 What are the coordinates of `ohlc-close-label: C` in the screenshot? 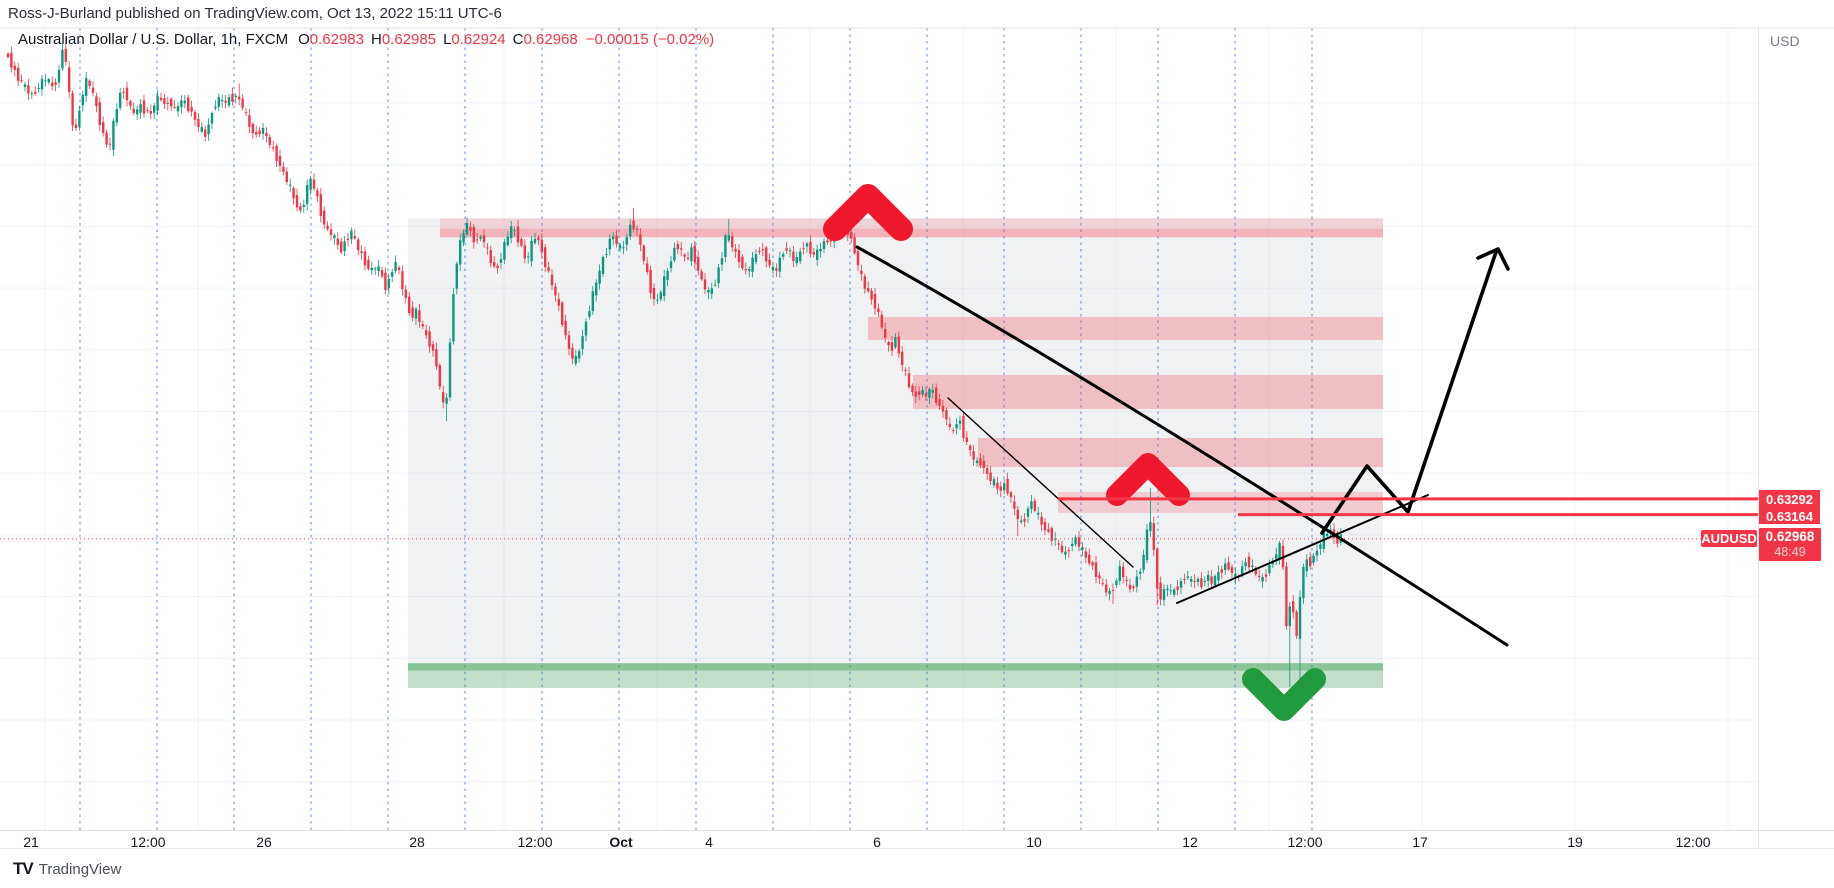 It's located at (518, 39).